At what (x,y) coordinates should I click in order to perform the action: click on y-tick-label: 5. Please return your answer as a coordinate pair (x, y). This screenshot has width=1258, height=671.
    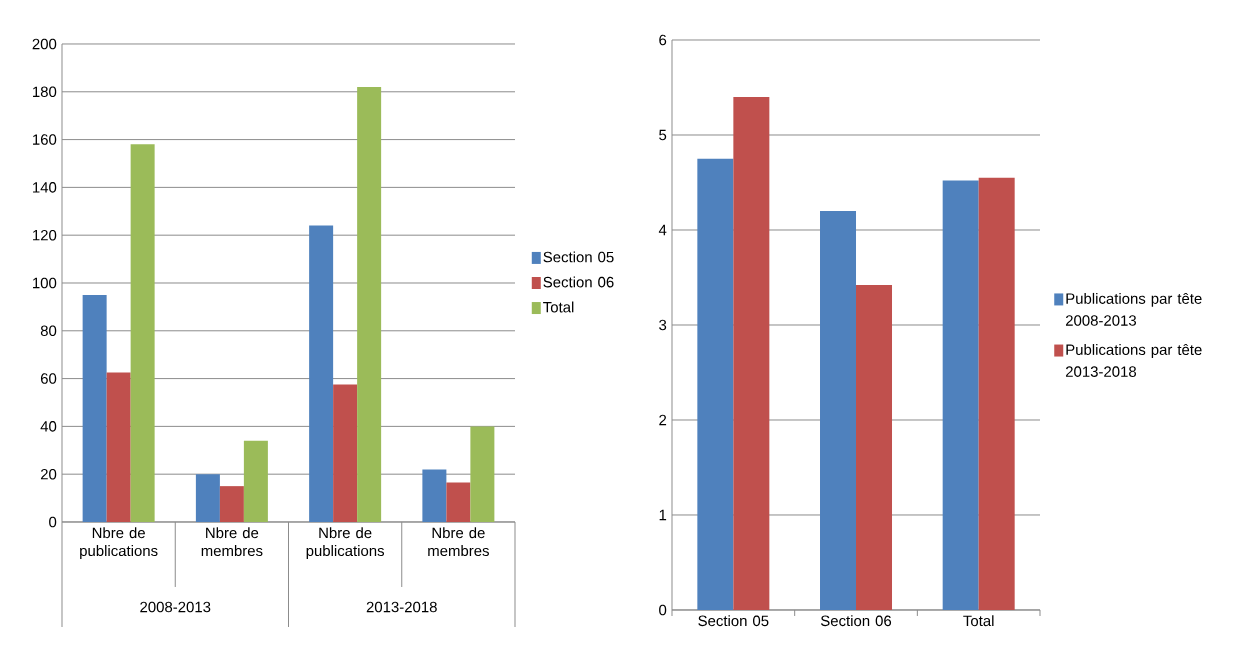
    Looking at the image, I should click on (663, 135).